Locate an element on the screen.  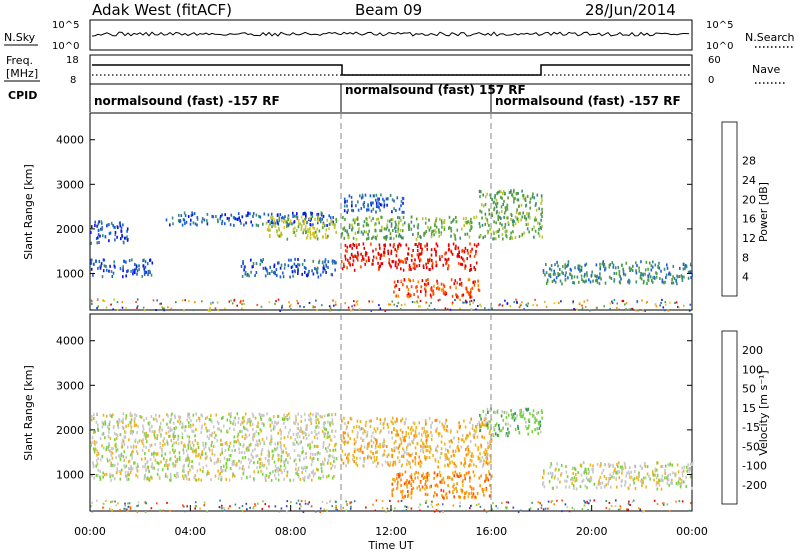
x-tick-label: 08:00 is located at coordinates (291, 531).